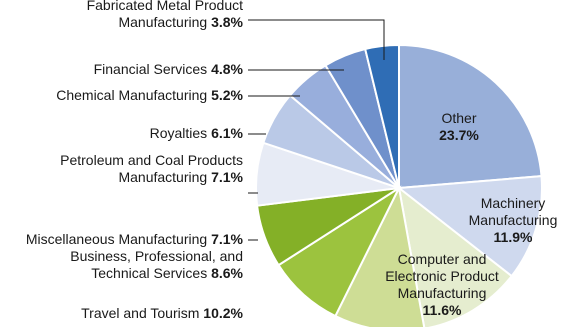 The height and width of the screenshot is (327, 570). I want to click on slice-value-fabricated-metal-product-manufacturing: 3.8%, so click(225, 22).